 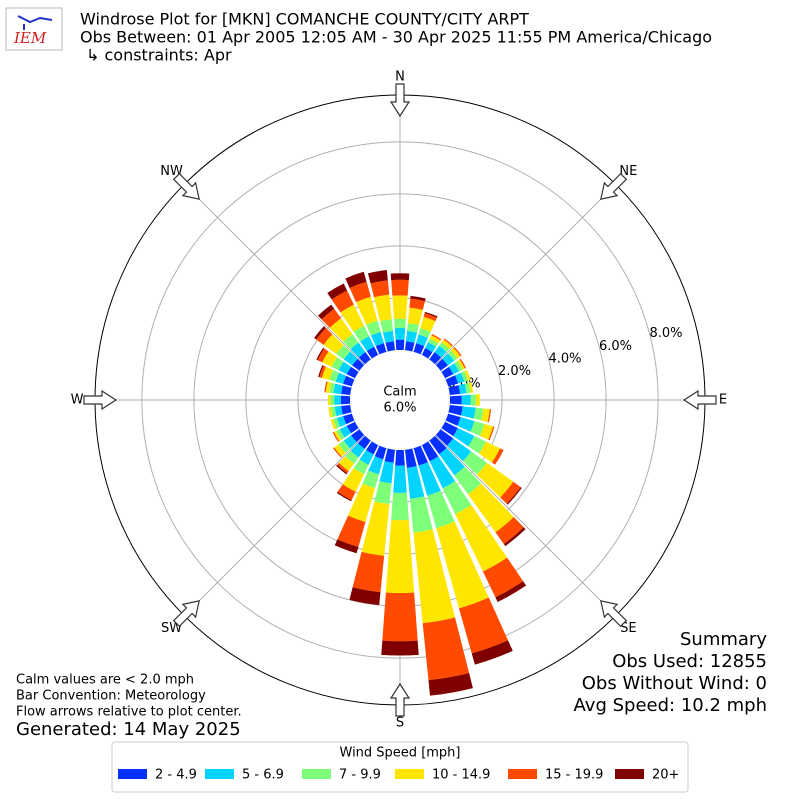 What do you see at coordinates (666, 333) in the screenshot?
I see `r-tick-label: 8.0%` at bounding box center [666, 333].